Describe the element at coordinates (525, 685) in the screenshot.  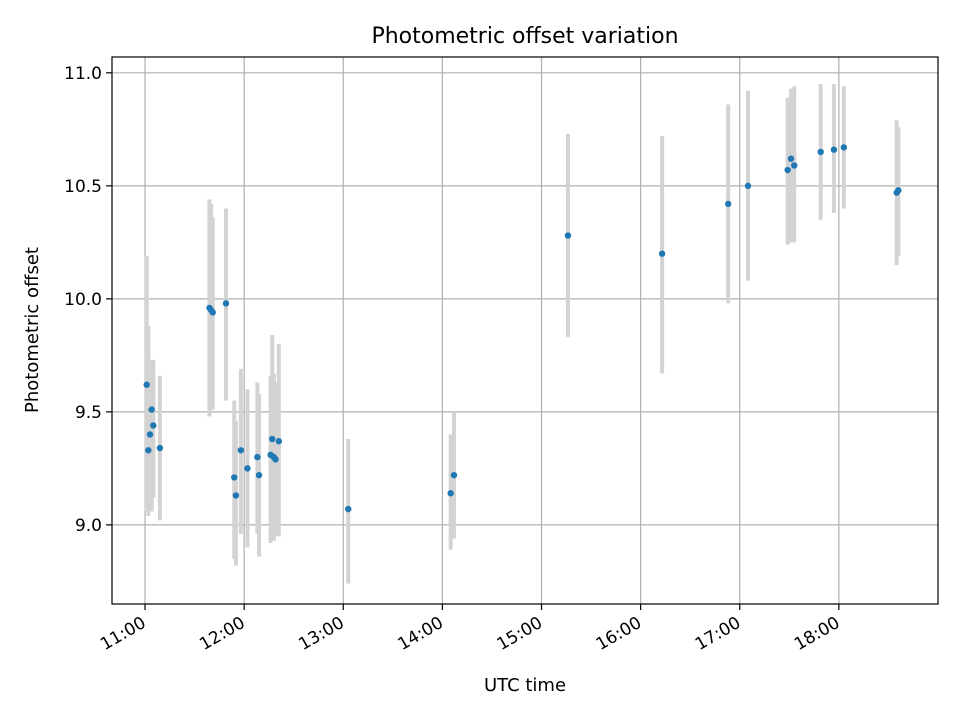
I see `x-axis-label: UTC time` at that location.